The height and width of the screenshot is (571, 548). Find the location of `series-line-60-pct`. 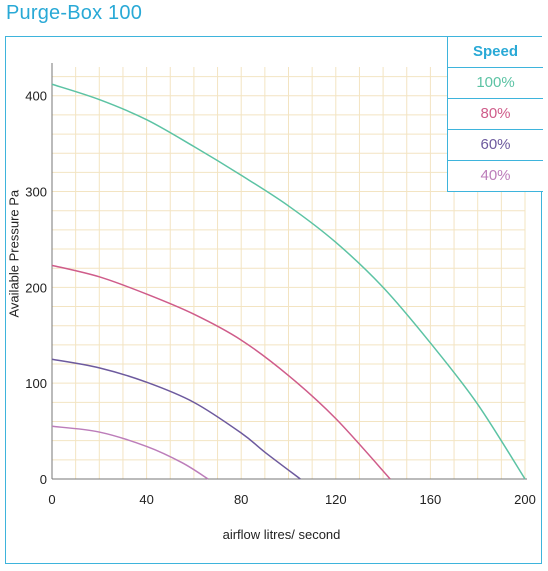

series-line-60-pct is located at coordinates (176, 419).